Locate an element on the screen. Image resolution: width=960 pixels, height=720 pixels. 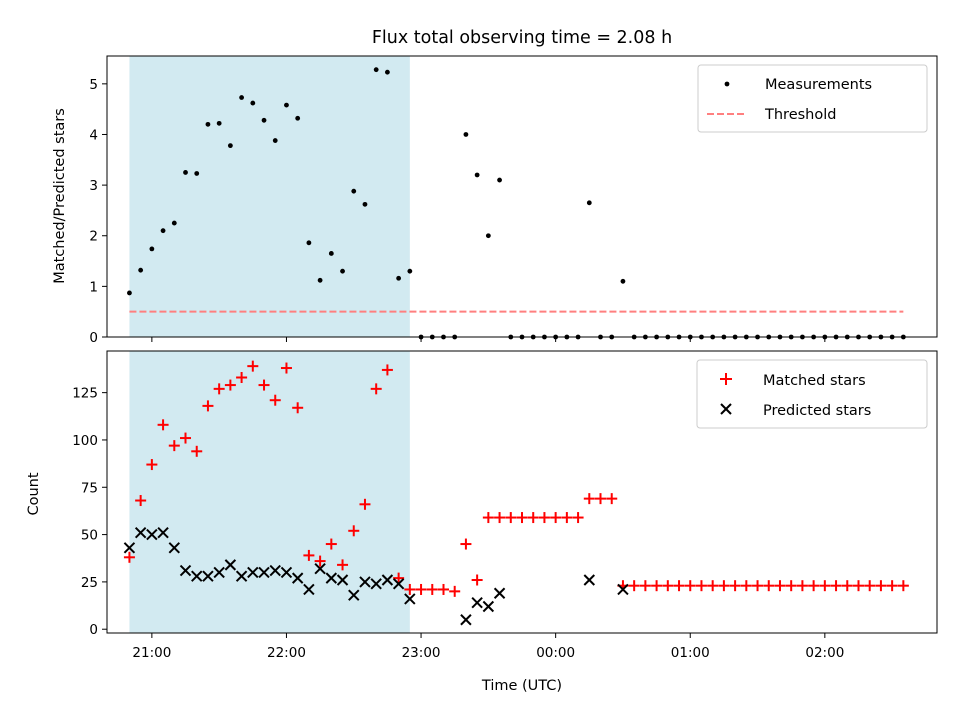
top-legend: Measurements Threshold is located at coordinates (812, 98).